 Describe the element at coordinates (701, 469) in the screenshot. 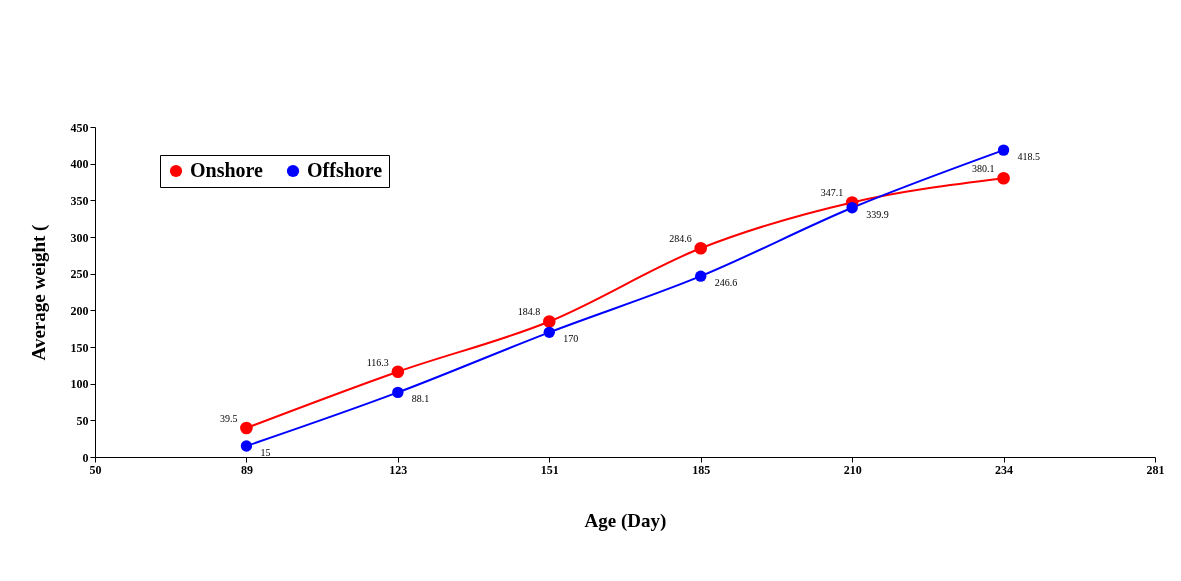

I see `x-tick-label: 185` at that location.